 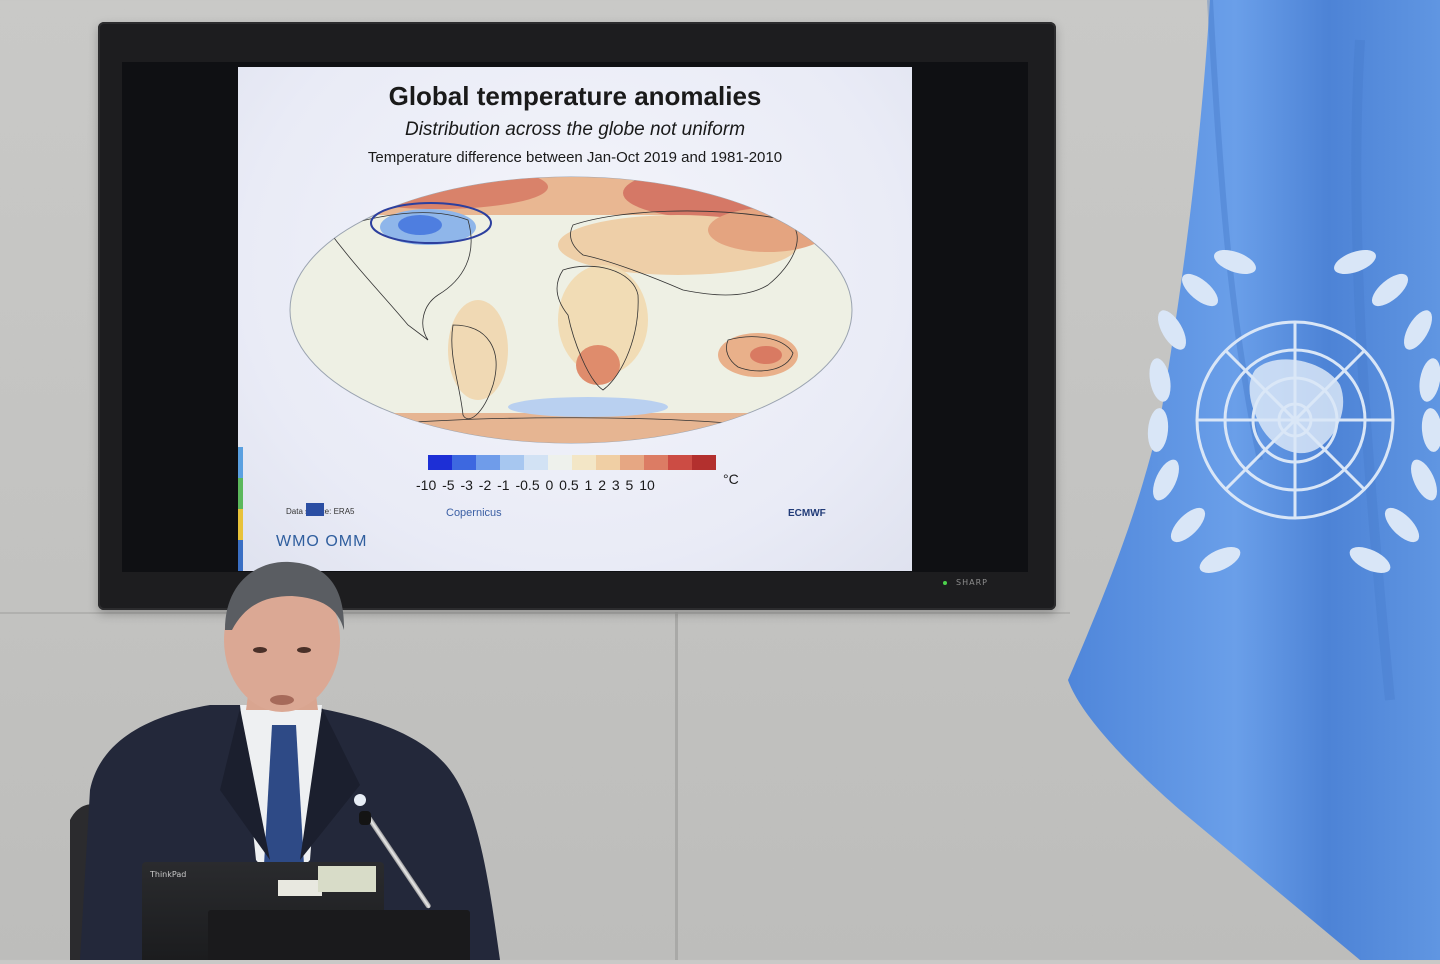 What do you see at coordinates (168, 874) in the screenshot?
I see `laptop-brand: ThinkPad` at bounding box center [168, 874].